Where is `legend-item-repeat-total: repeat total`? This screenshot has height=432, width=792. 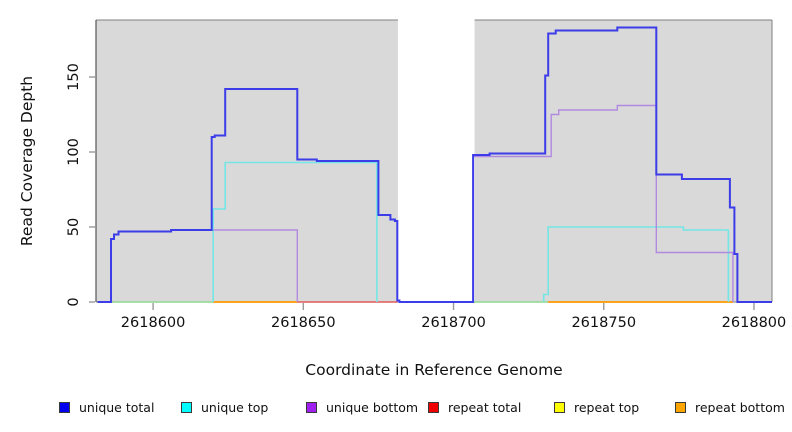 legend-item-repeat-total: repeat total is located at coordinates (475, 407).